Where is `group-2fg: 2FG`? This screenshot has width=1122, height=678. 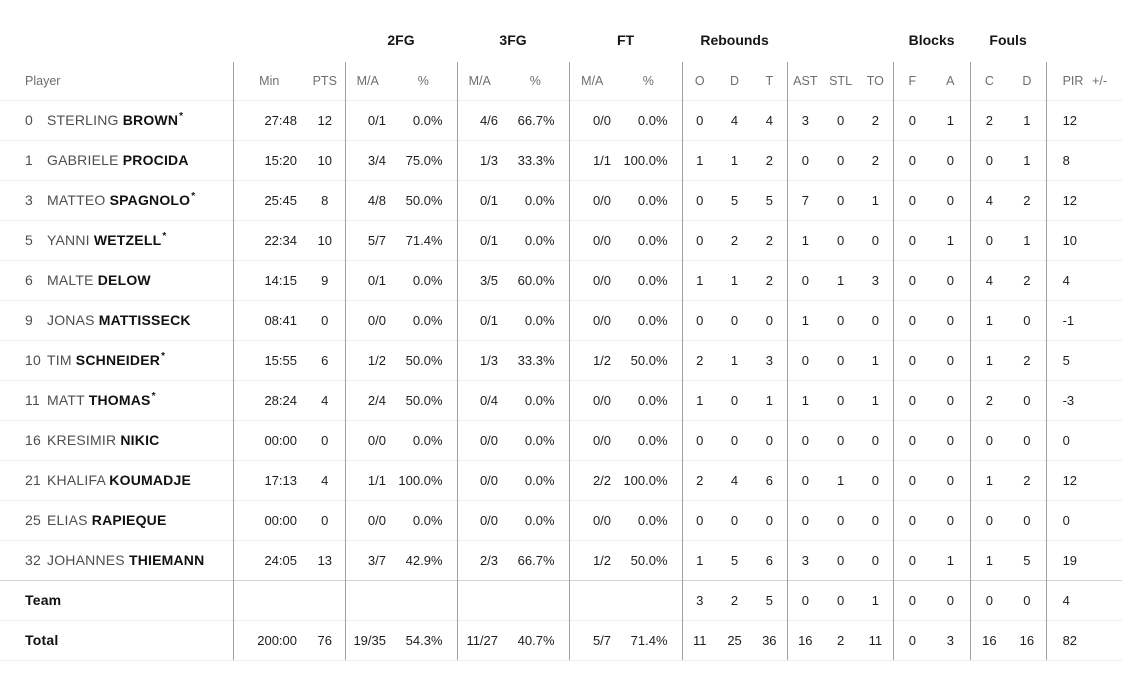
group-2fg: 2FG is located at coordinates (401, 40).